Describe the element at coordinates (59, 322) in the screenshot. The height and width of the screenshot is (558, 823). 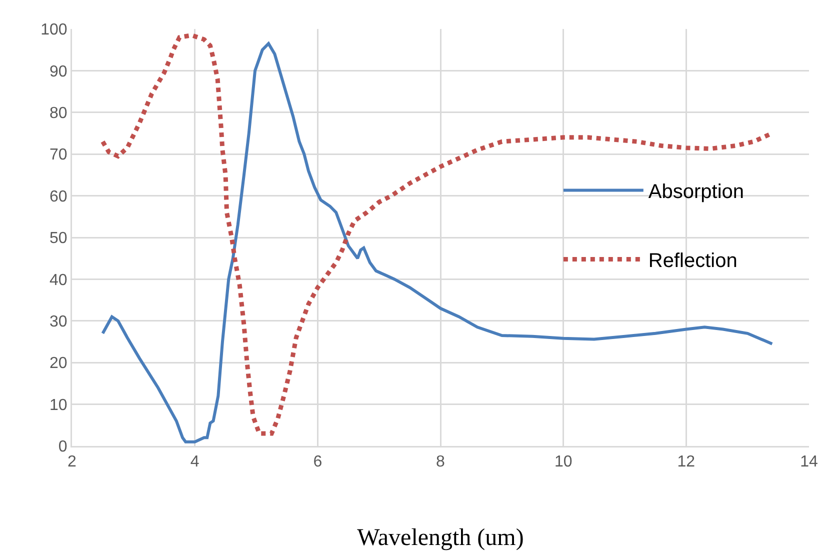
I see `y-tick-label: 30` at that location.